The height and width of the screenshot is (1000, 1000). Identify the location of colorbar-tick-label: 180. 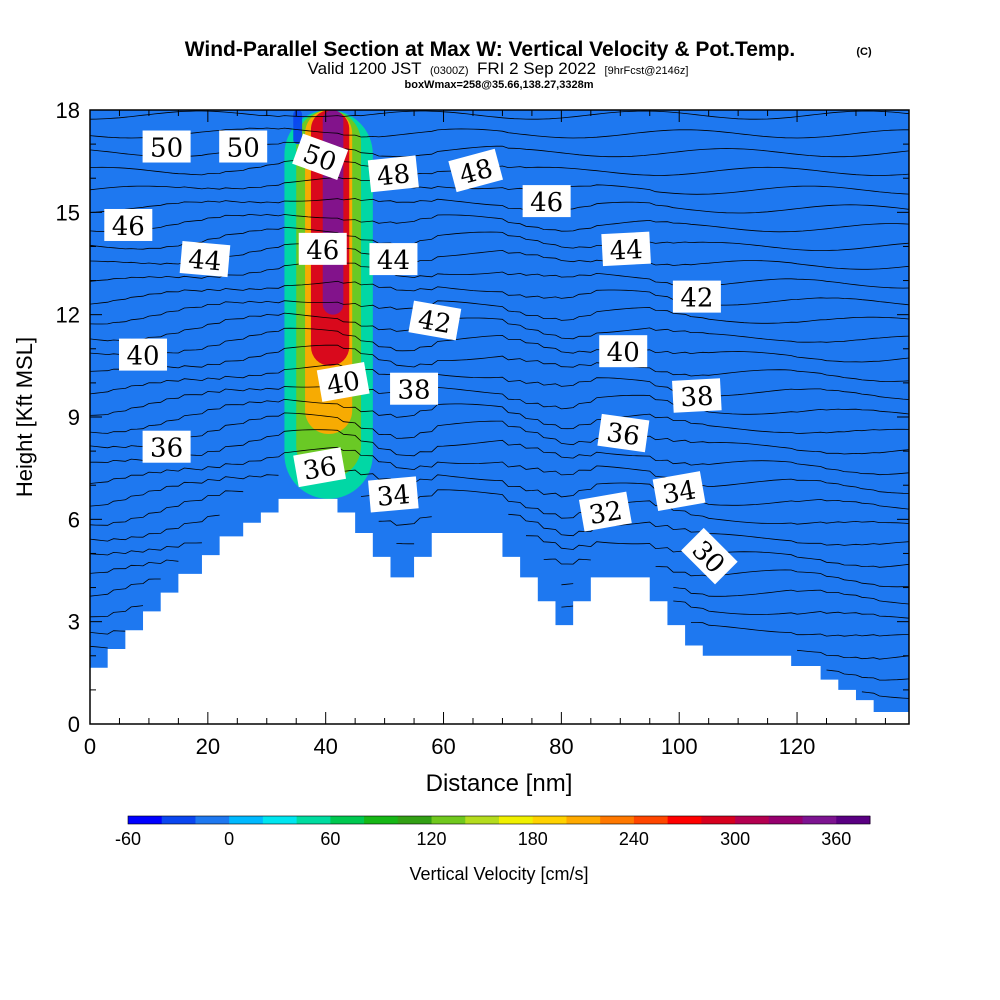
(533, 839).